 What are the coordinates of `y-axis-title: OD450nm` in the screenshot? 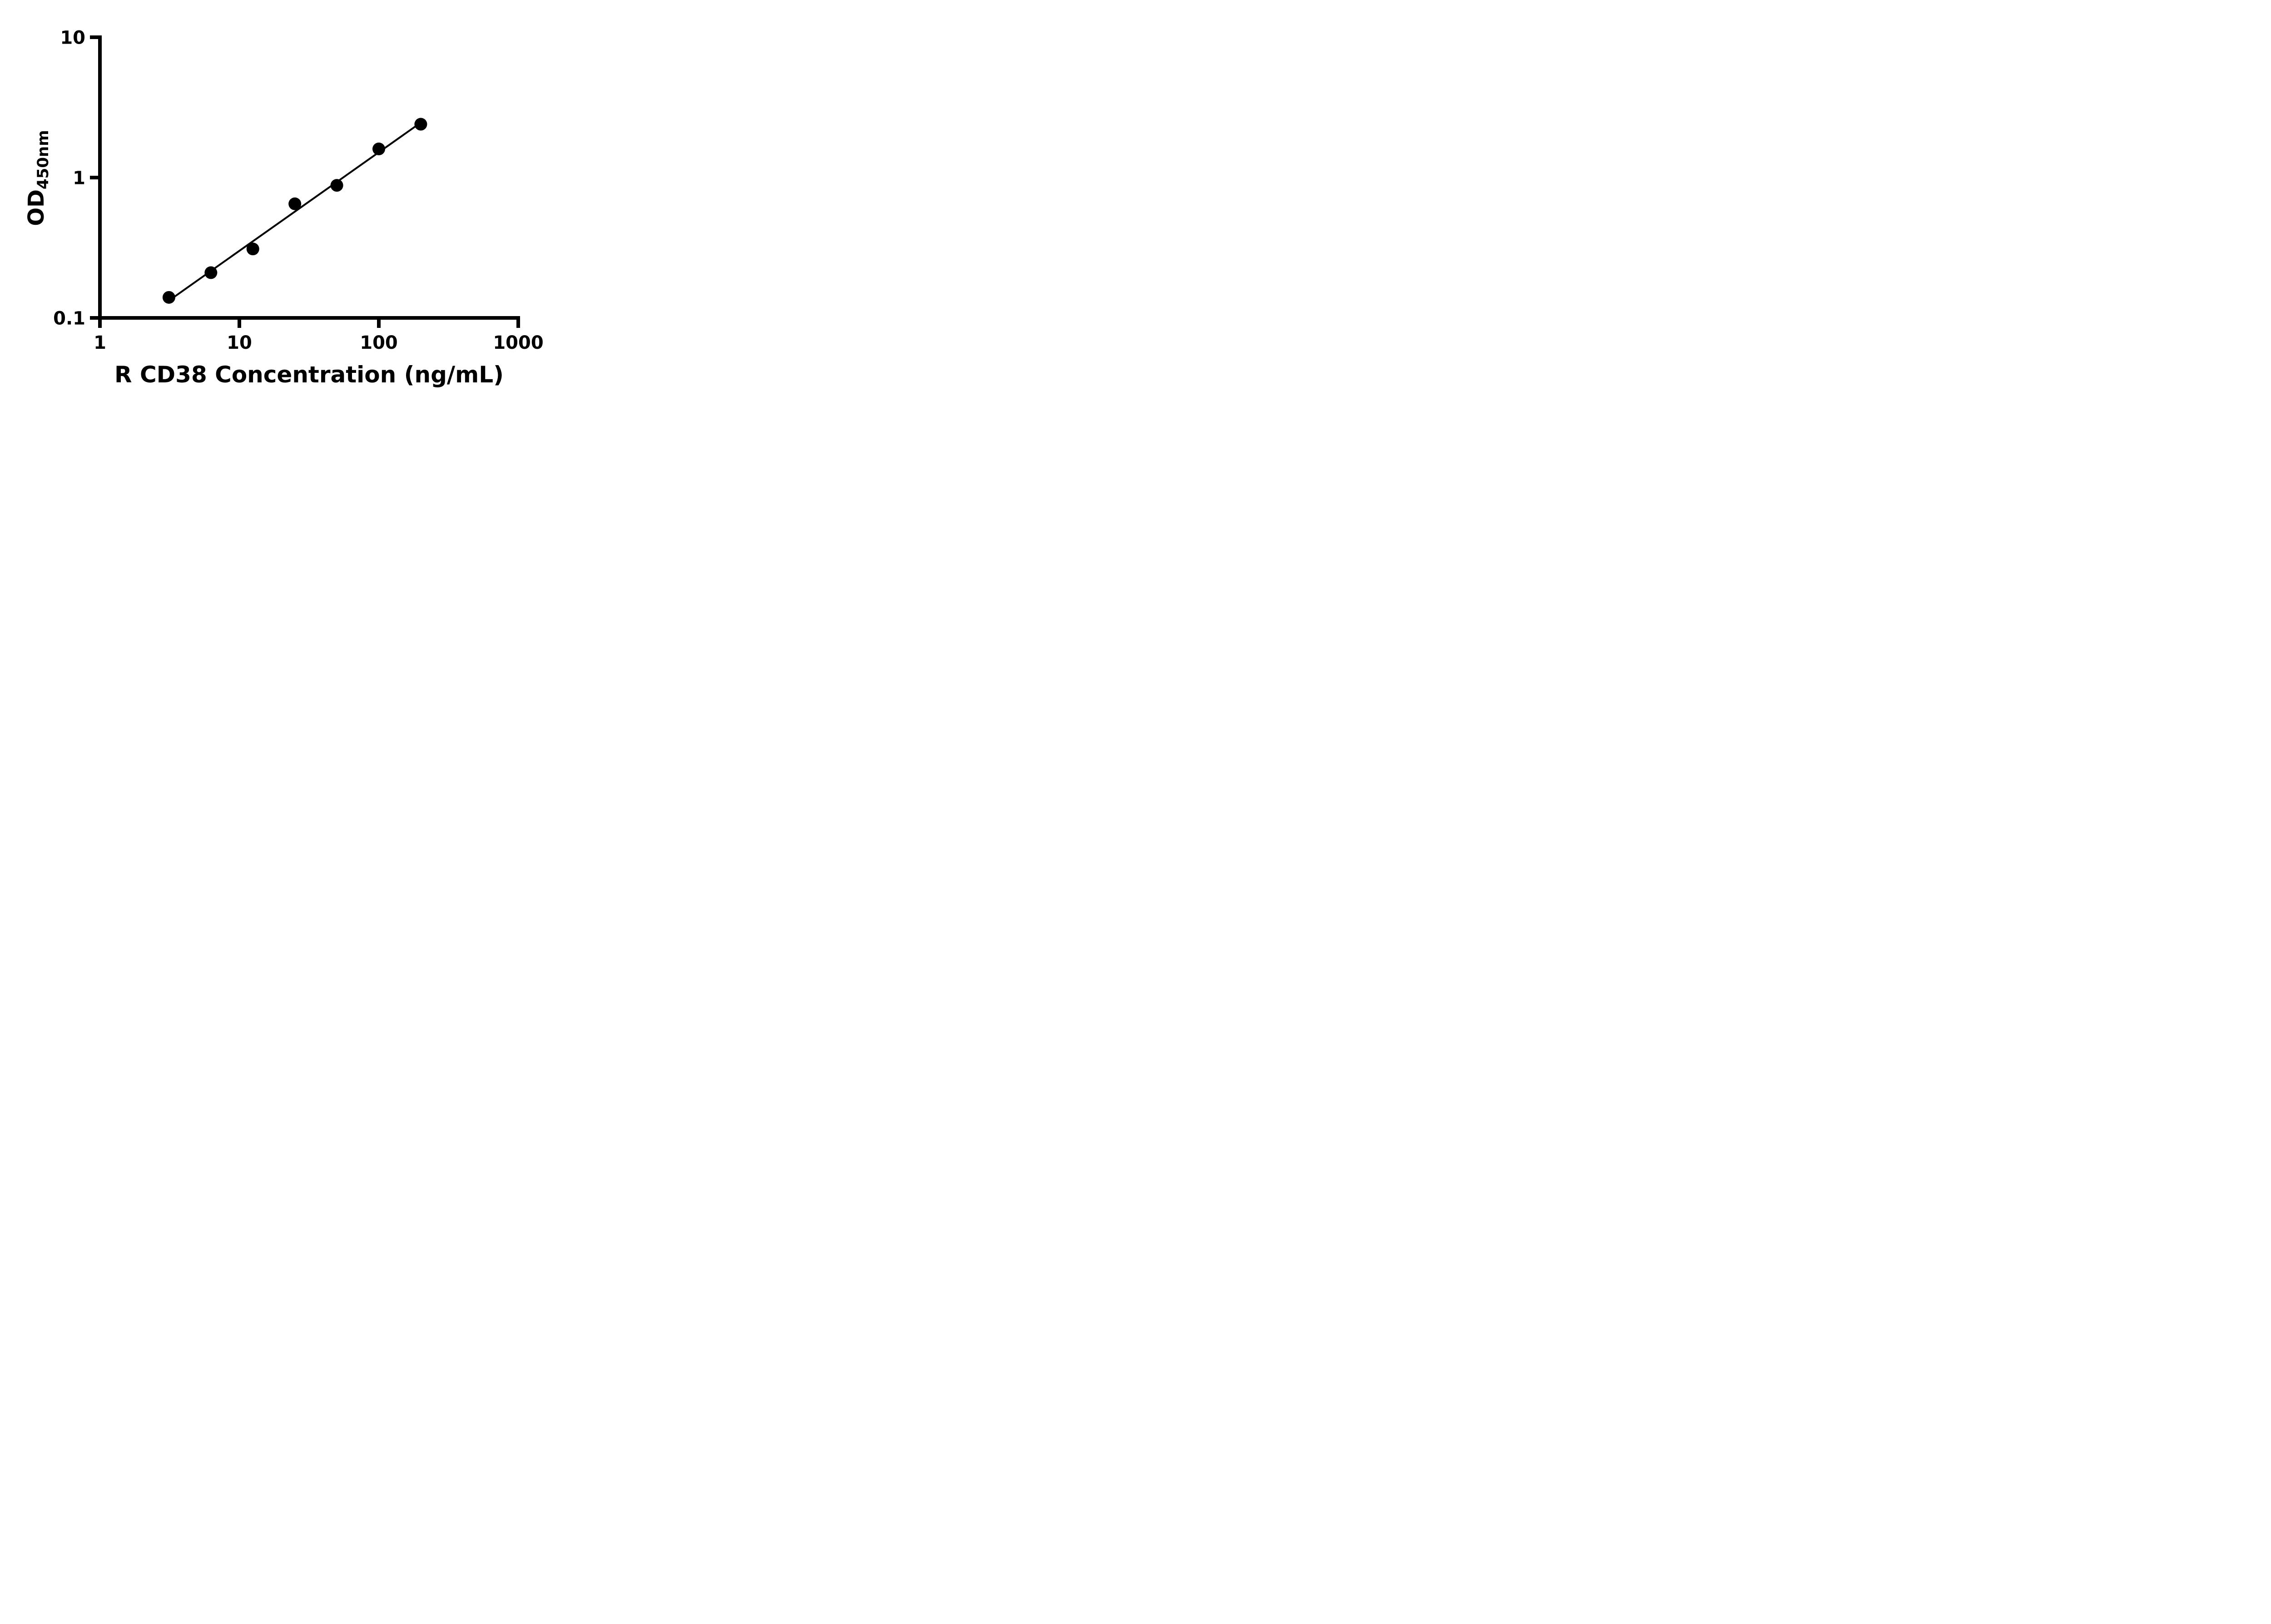 It's located at (37, 178).